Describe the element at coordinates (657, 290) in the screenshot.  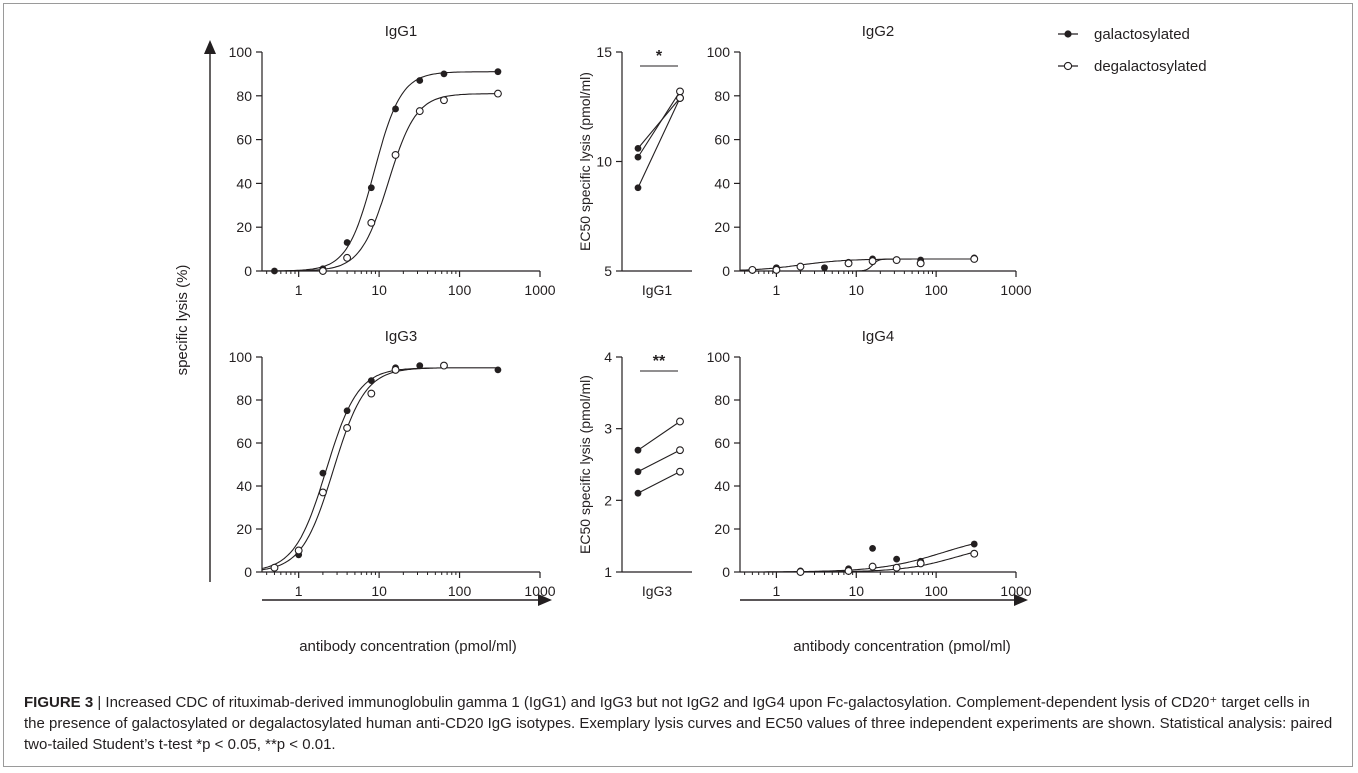
I see `ec50-x-category-label: IgG1` at that location.